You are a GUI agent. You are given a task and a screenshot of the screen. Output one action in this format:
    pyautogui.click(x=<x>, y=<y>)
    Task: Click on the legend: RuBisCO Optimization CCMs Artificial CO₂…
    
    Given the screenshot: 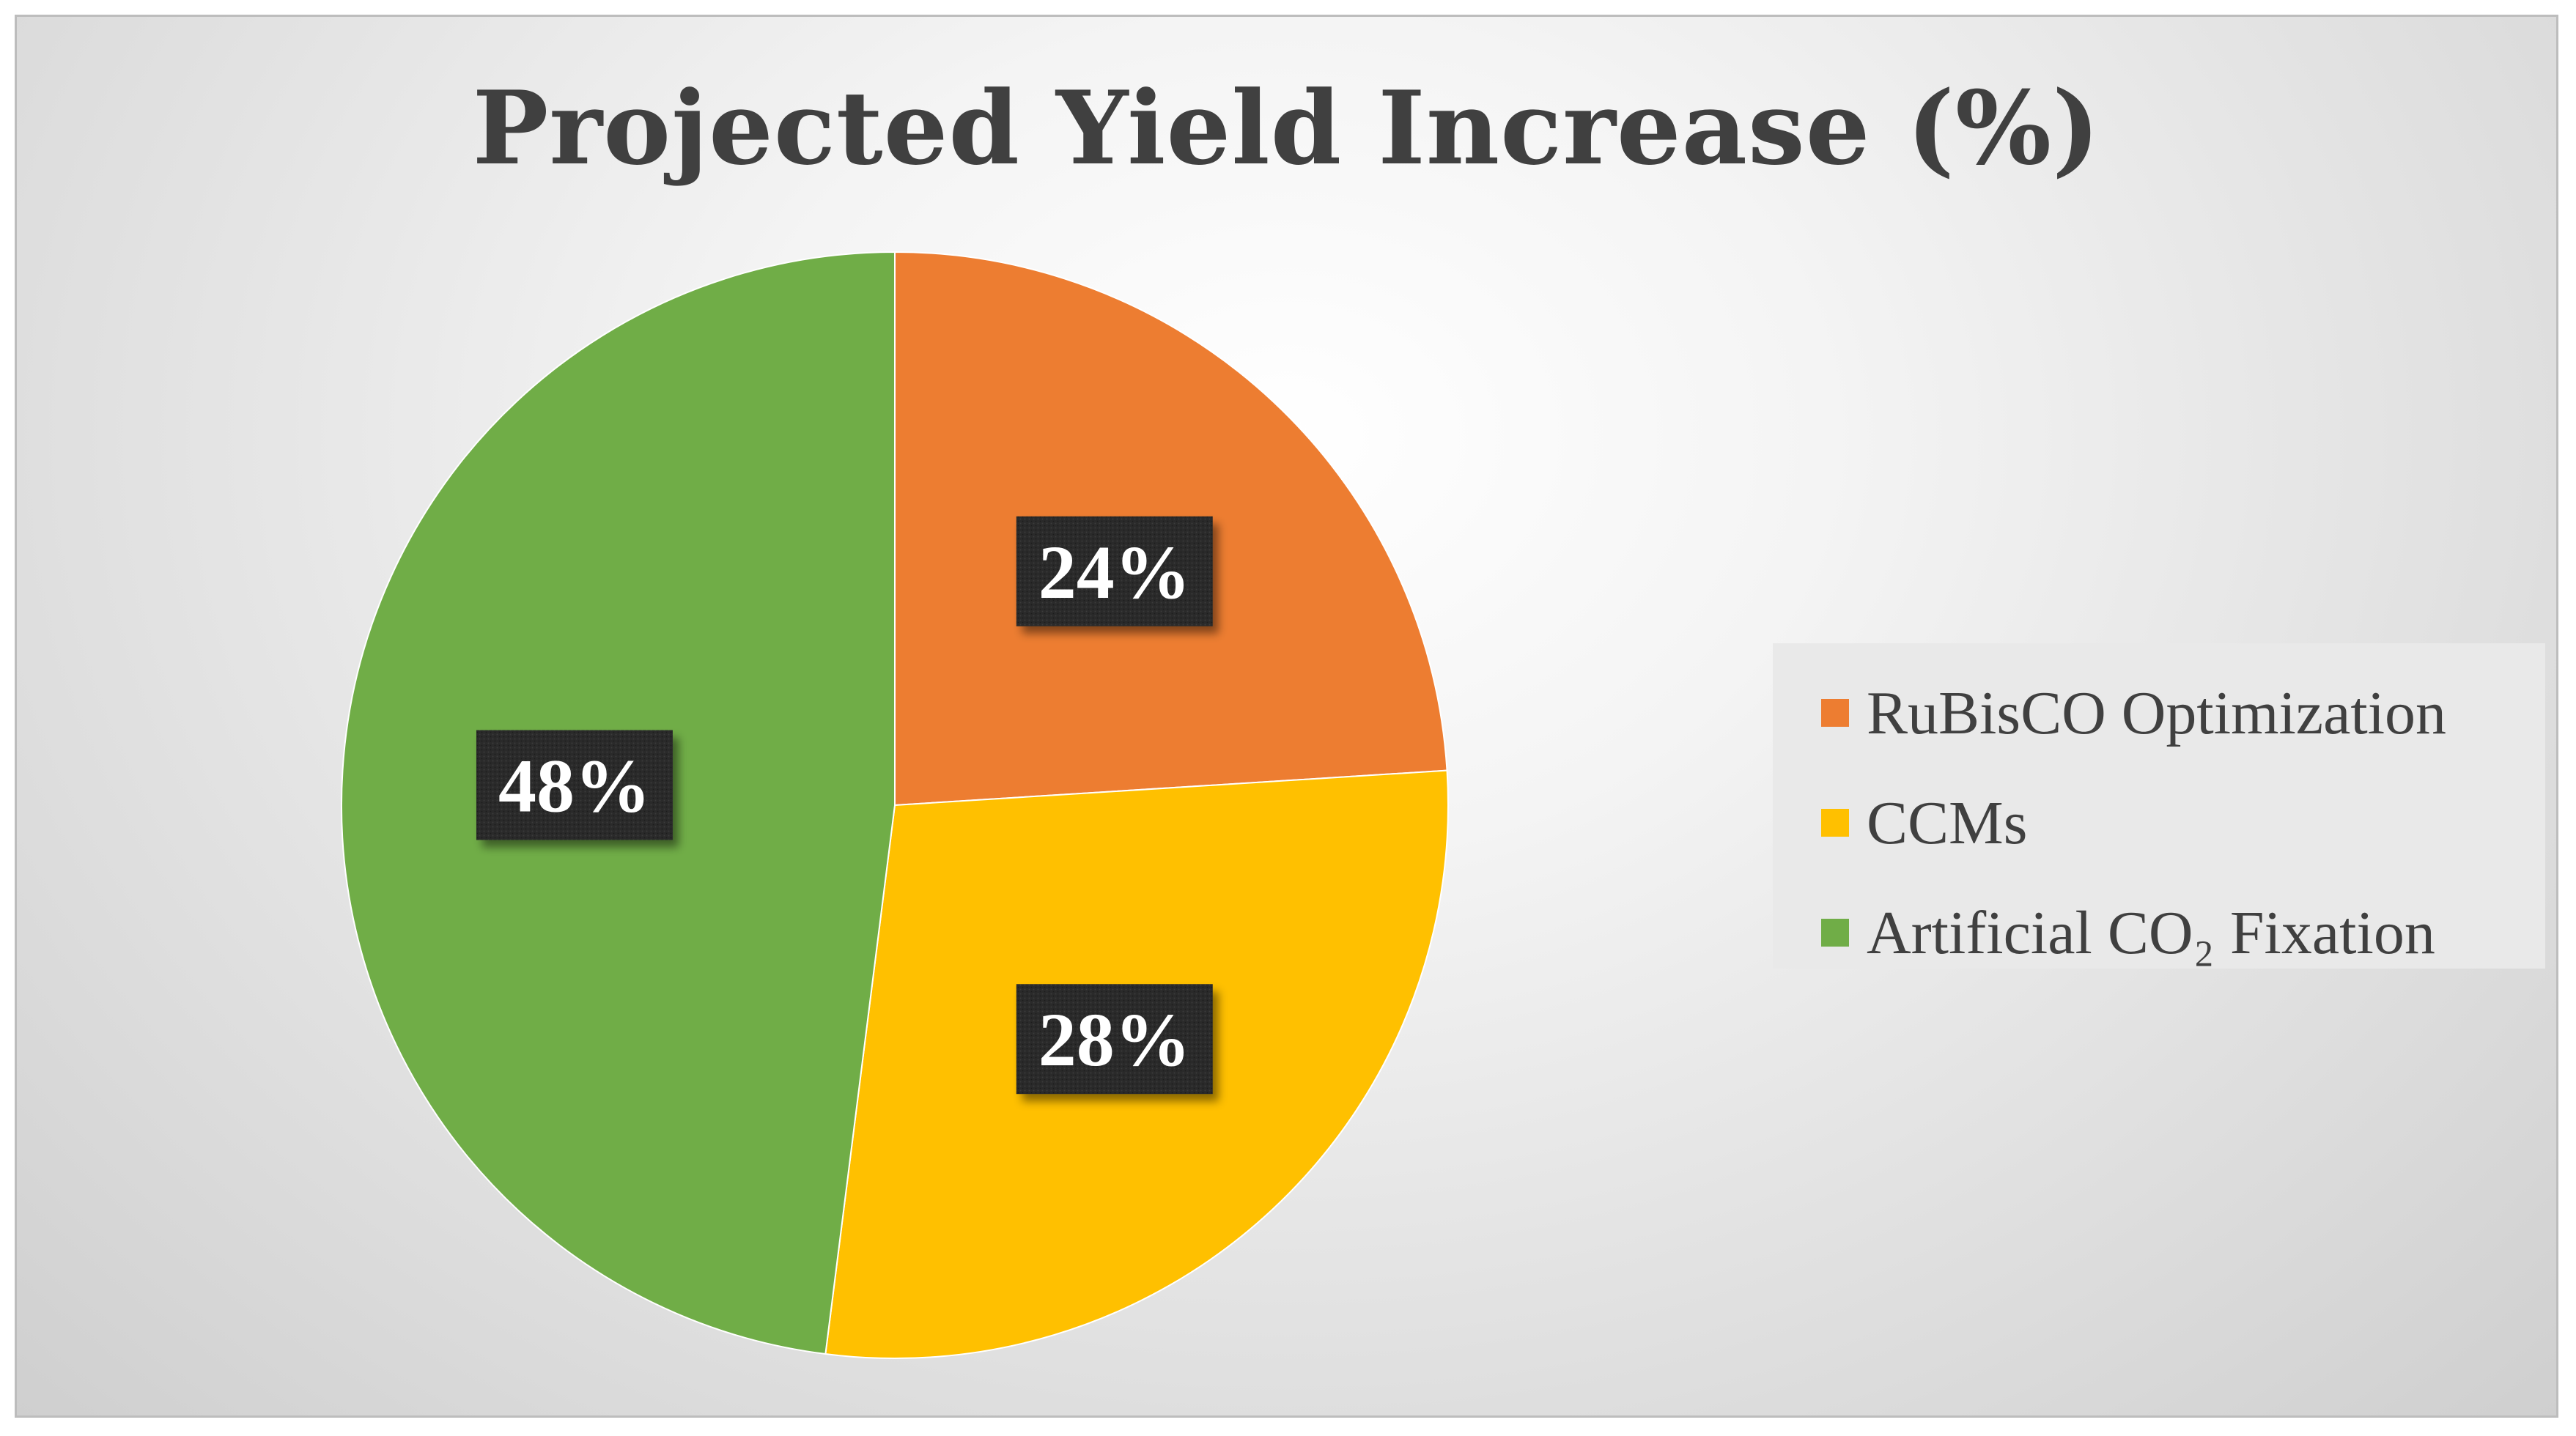 What is the action you would take?
    pyautogui.click(x=2159, y=806)
    